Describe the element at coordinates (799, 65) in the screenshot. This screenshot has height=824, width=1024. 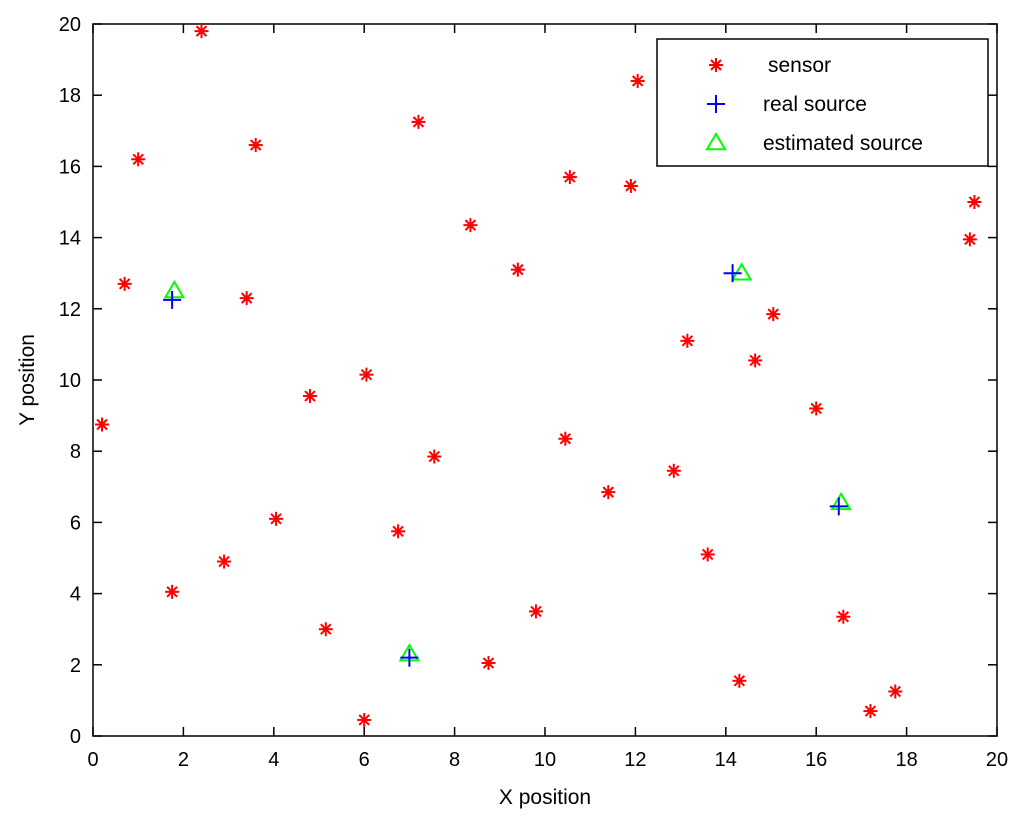
I see `legend-label-sensor: sensor` at that location.